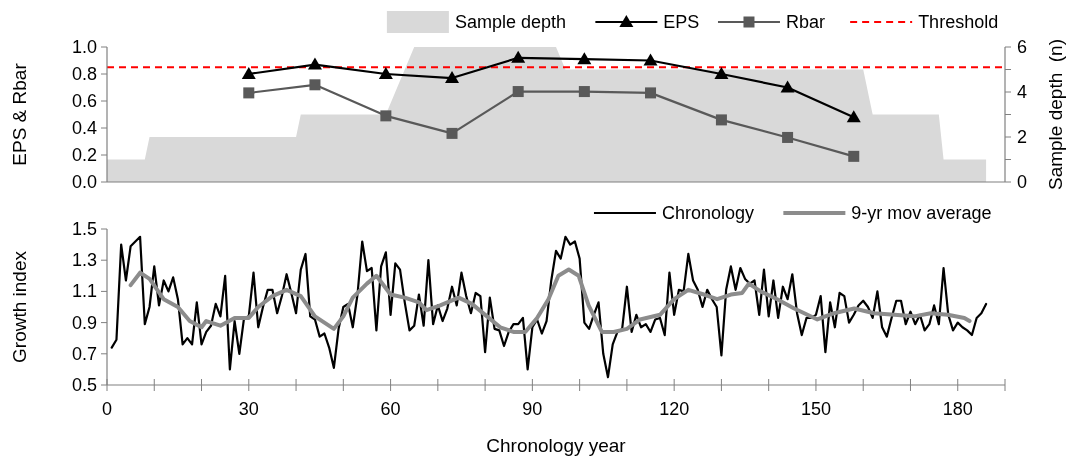  What do you see at coordinates (958, 22) in the screenshot?
I see `legend-label: Threshold` at bounding box center [958, 22].